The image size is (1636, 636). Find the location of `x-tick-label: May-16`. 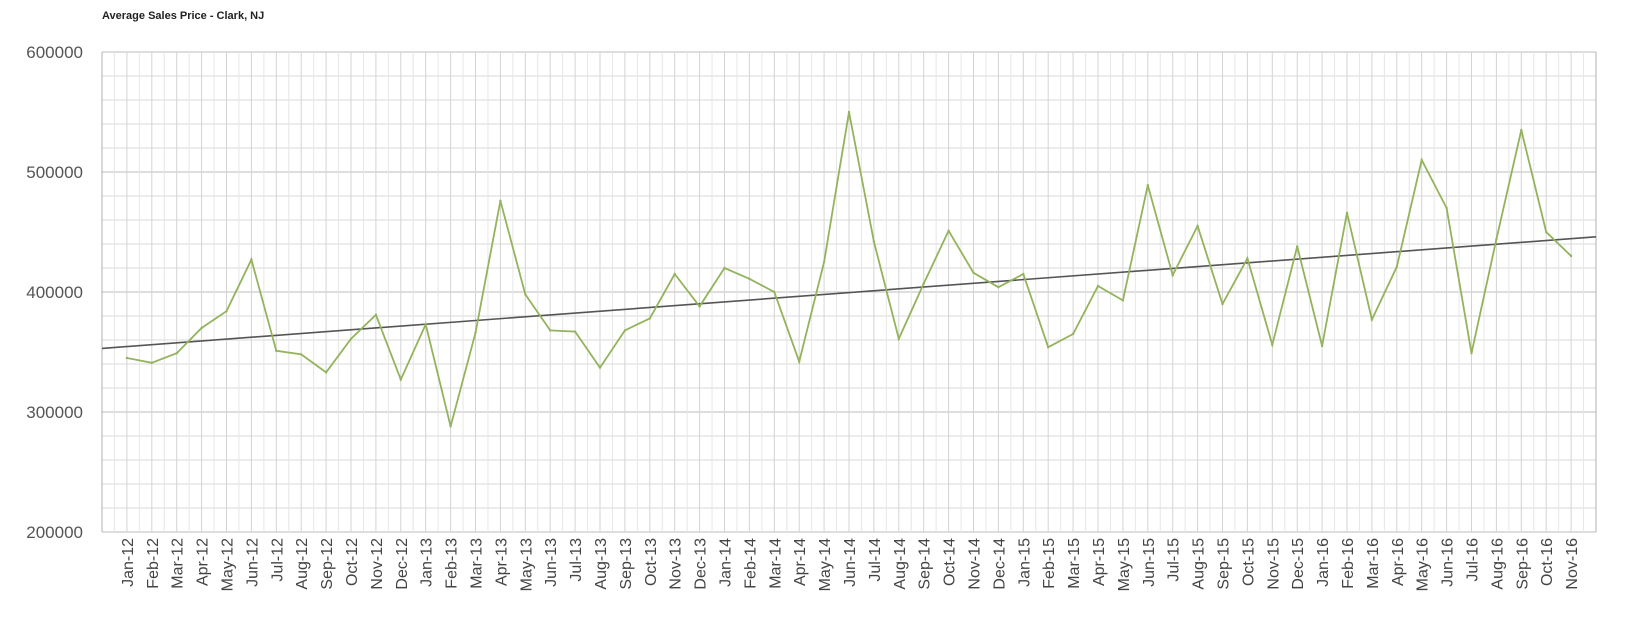

x-tick-label: May-16 is located at coordinates (1423, 564).